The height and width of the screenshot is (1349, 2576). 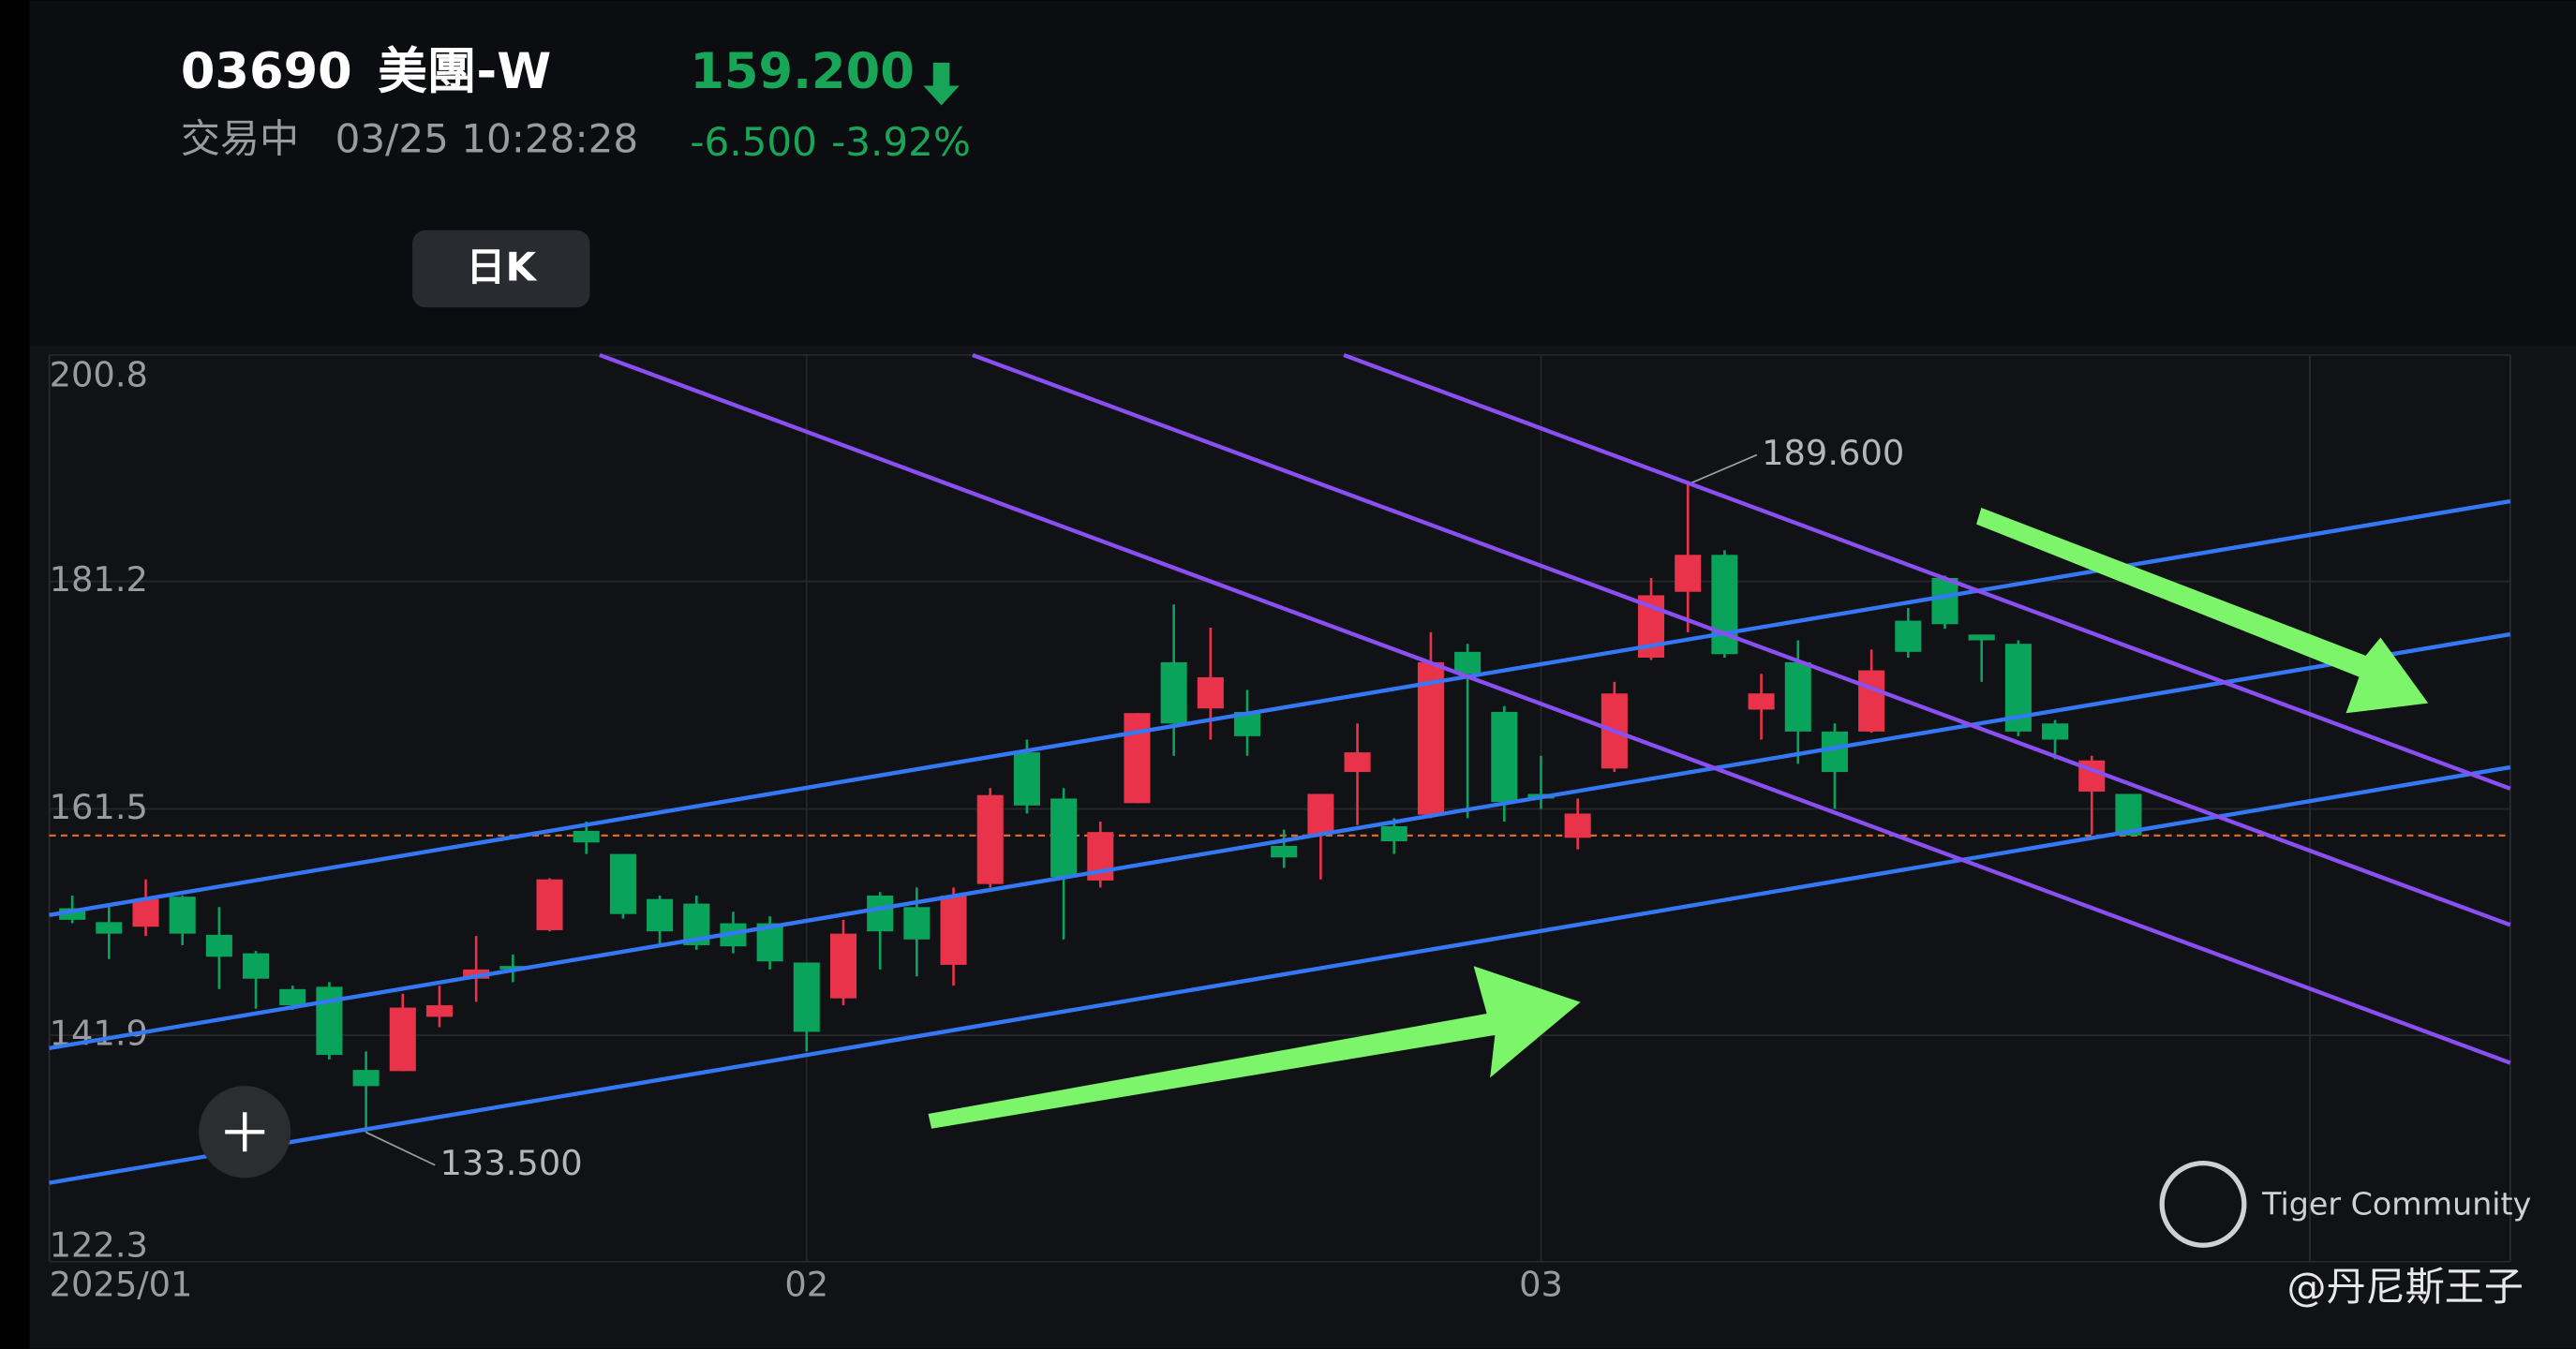 I want to click on y-tick-label: 200.8, so click(x=99, y=374).